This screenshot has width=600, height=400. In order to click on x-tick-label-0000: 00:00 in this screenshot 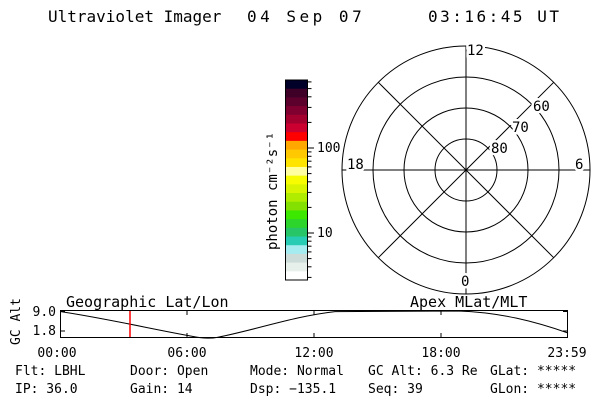, I will do `click(56, 353)`.